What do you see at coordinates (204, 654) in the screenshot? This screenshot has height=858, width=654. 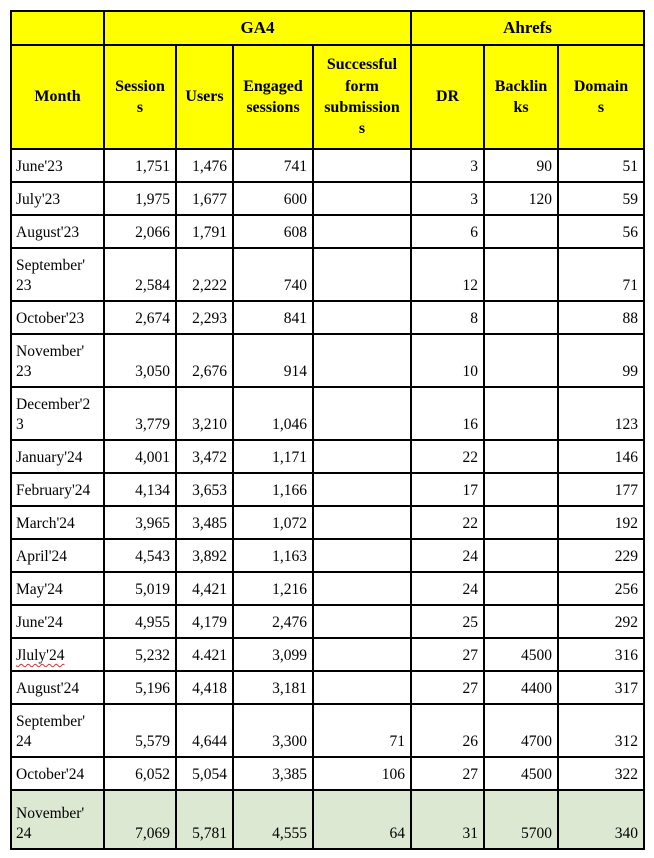 I see `value-cell-users: 4.421` at bounding box center [204, 654].